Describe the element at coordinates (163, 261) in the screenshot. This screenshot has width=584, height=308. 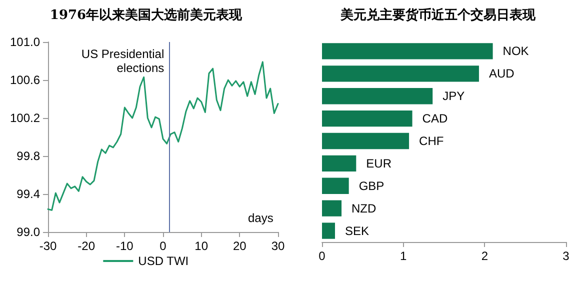
I see `legend-label: USD TWI` at that location.